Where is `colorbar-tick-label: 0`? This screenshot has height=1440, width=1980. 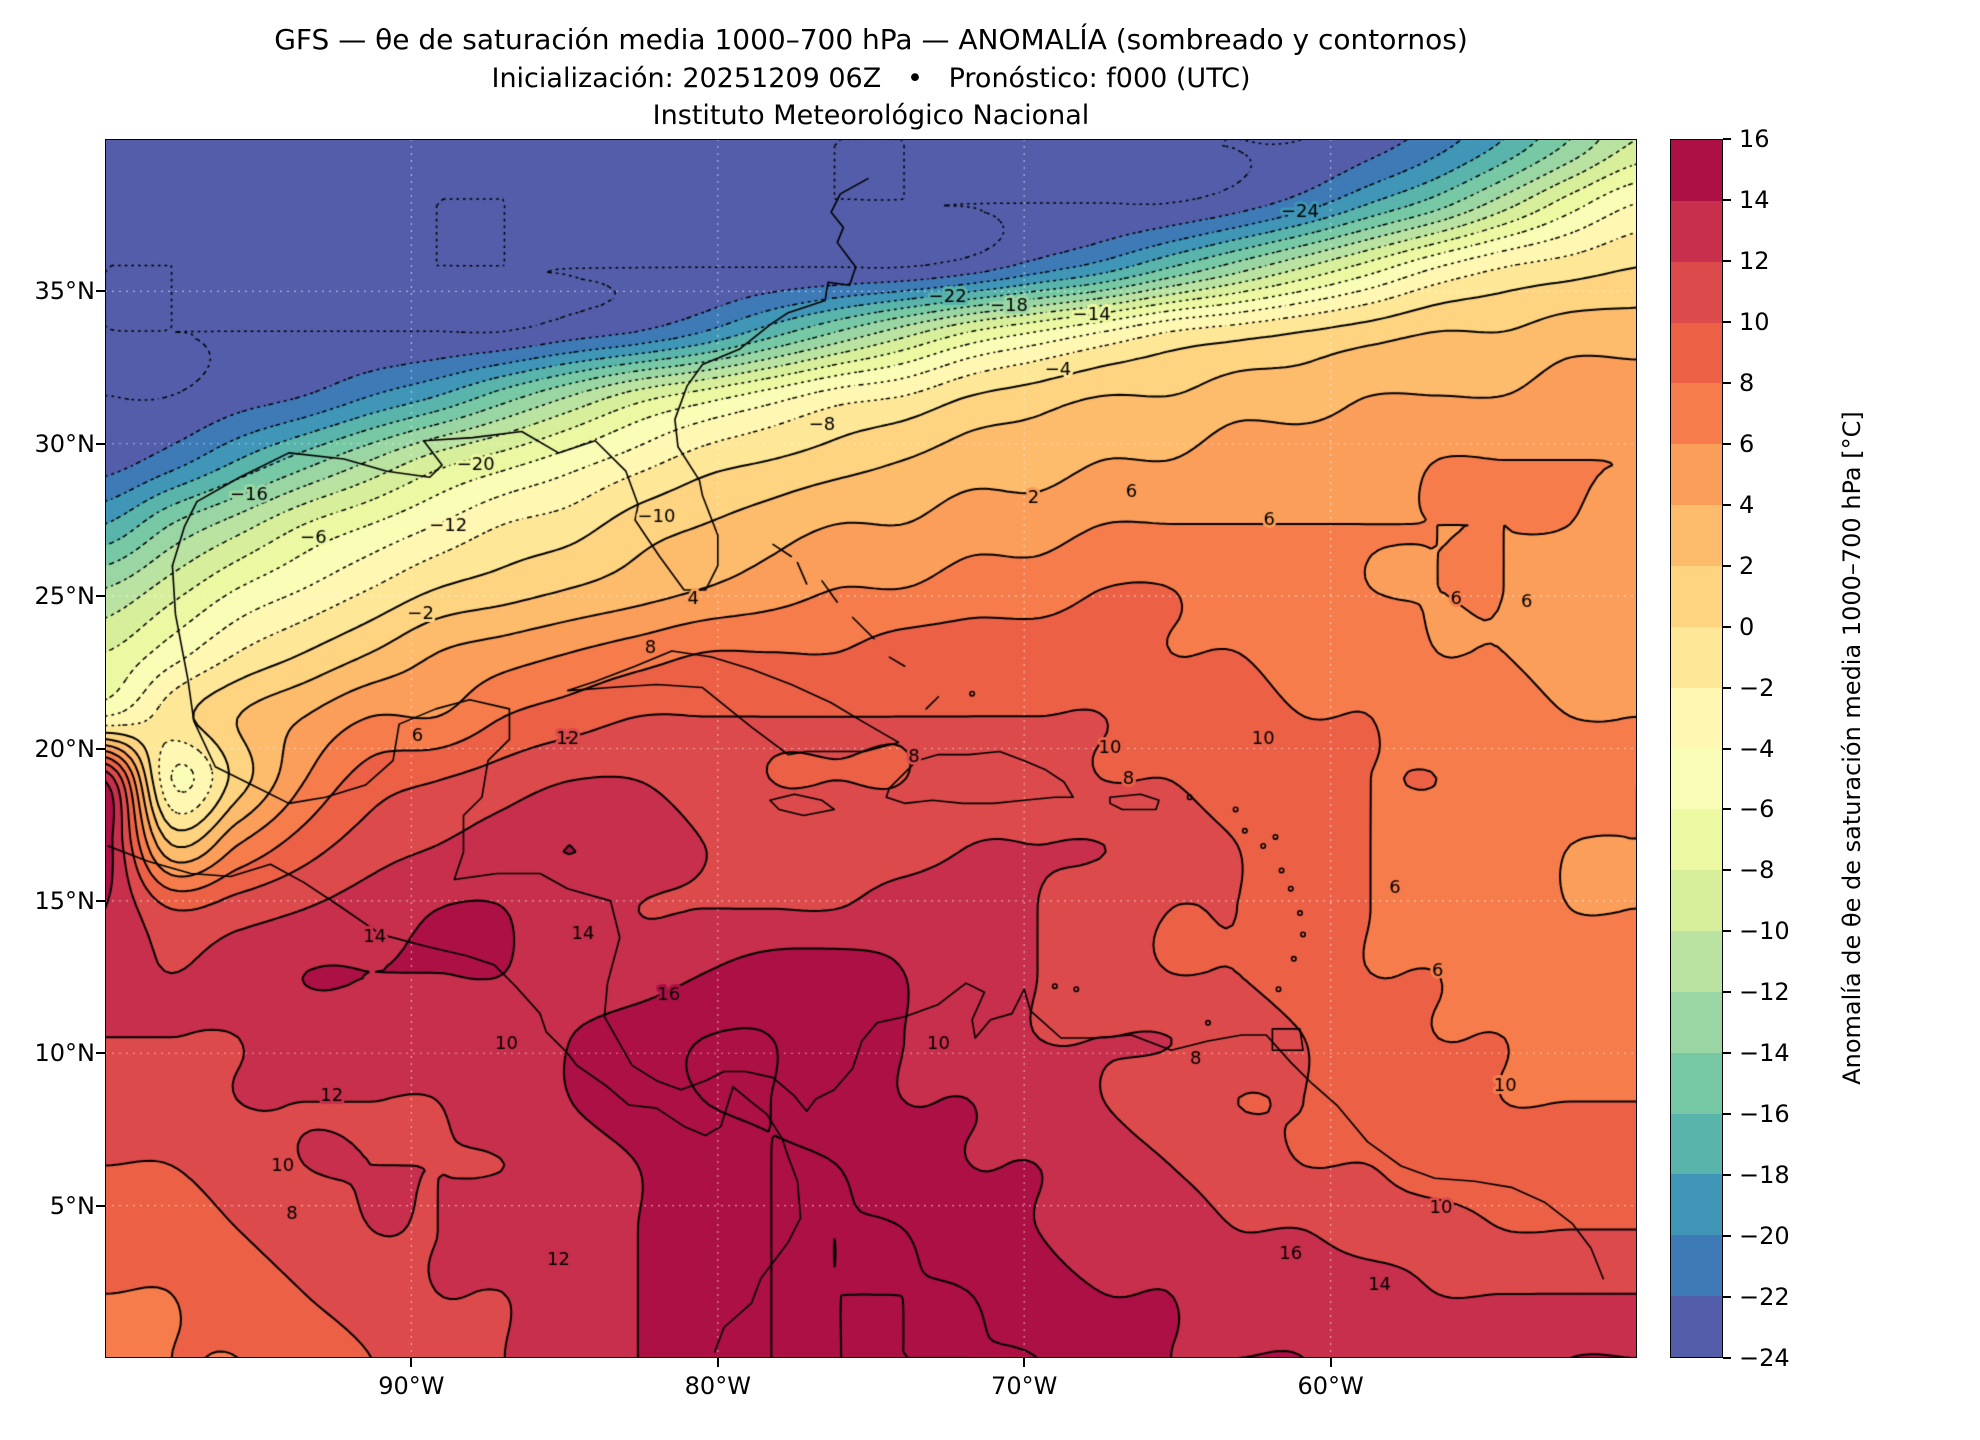
colorbar-tick-label: 0 is located at coordinates (1747, 626).